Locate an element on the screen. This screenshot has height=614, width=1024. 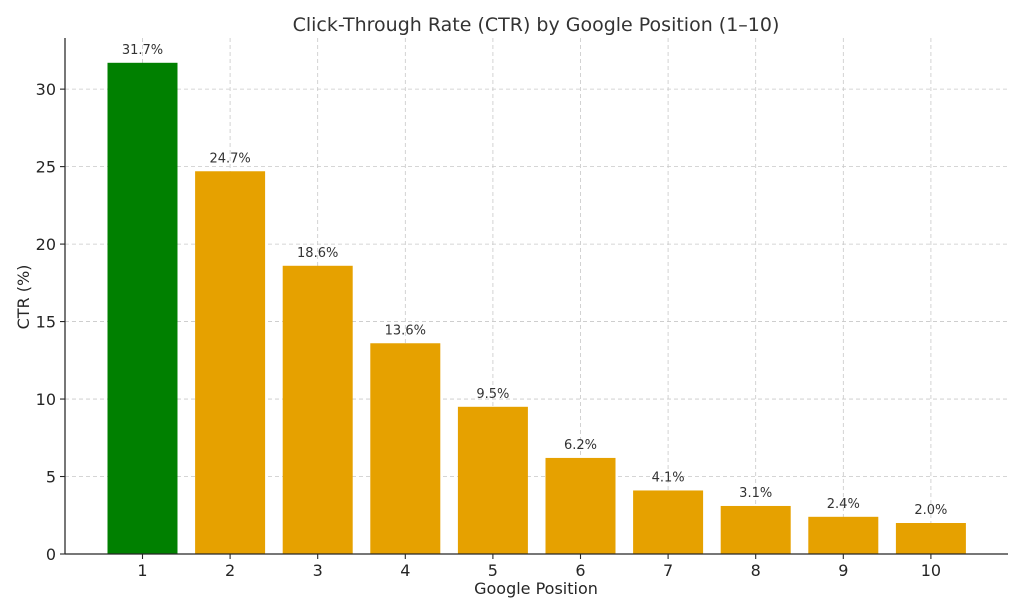
data-label-position-4: 13.6% is located at coordinates (405, 330).